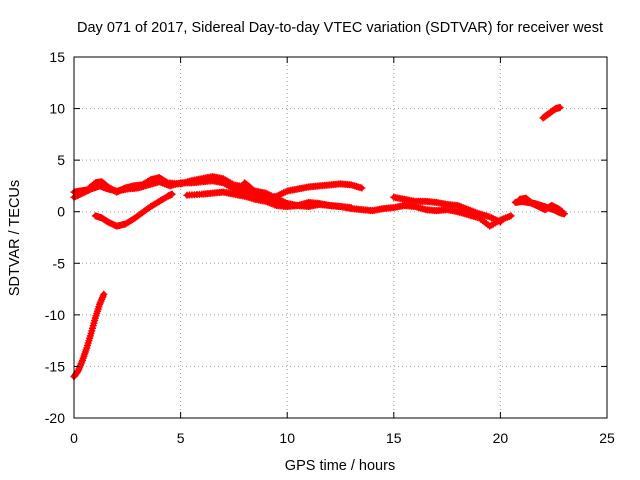  What do you see at coordinates (133, 210) in the screenshot?
I see `series-arc-dip` at bounding box center [133, 210].